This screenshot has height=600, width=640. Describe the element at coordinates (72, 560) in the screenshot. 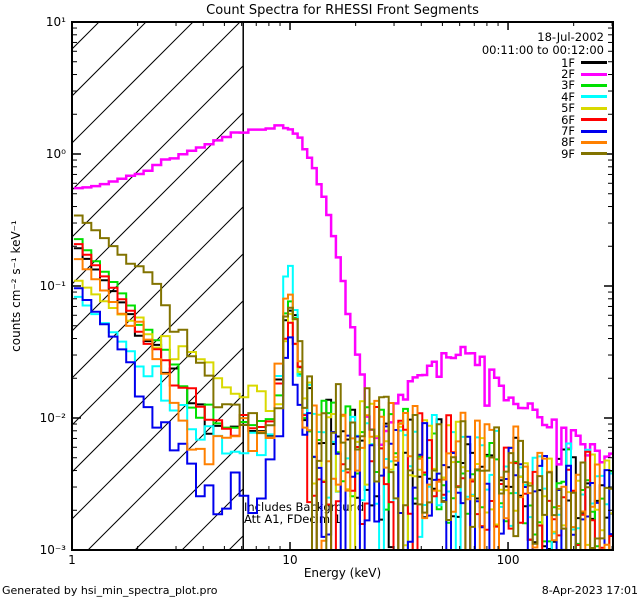

I see `x-tick-1: 1` at that location.